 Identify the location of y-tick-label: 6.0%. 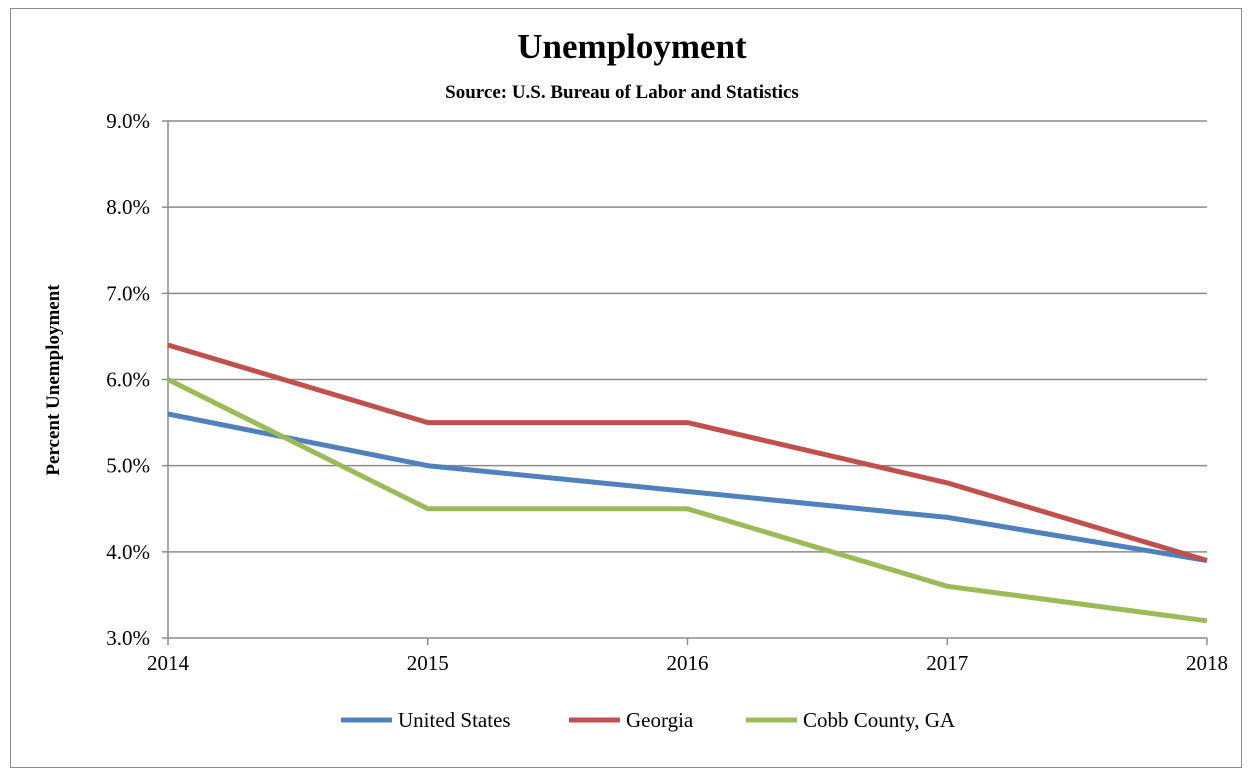
(128, 380).